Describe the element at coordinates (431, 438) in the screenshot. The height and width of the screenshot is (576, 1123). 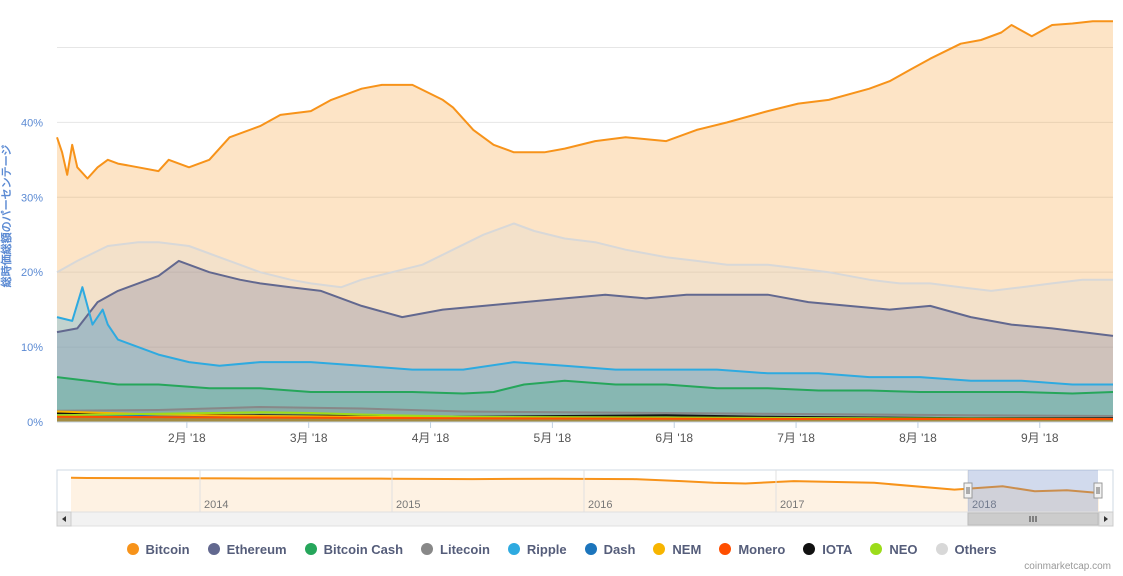
I see `x-tick-label: 4月 '18` at that location.